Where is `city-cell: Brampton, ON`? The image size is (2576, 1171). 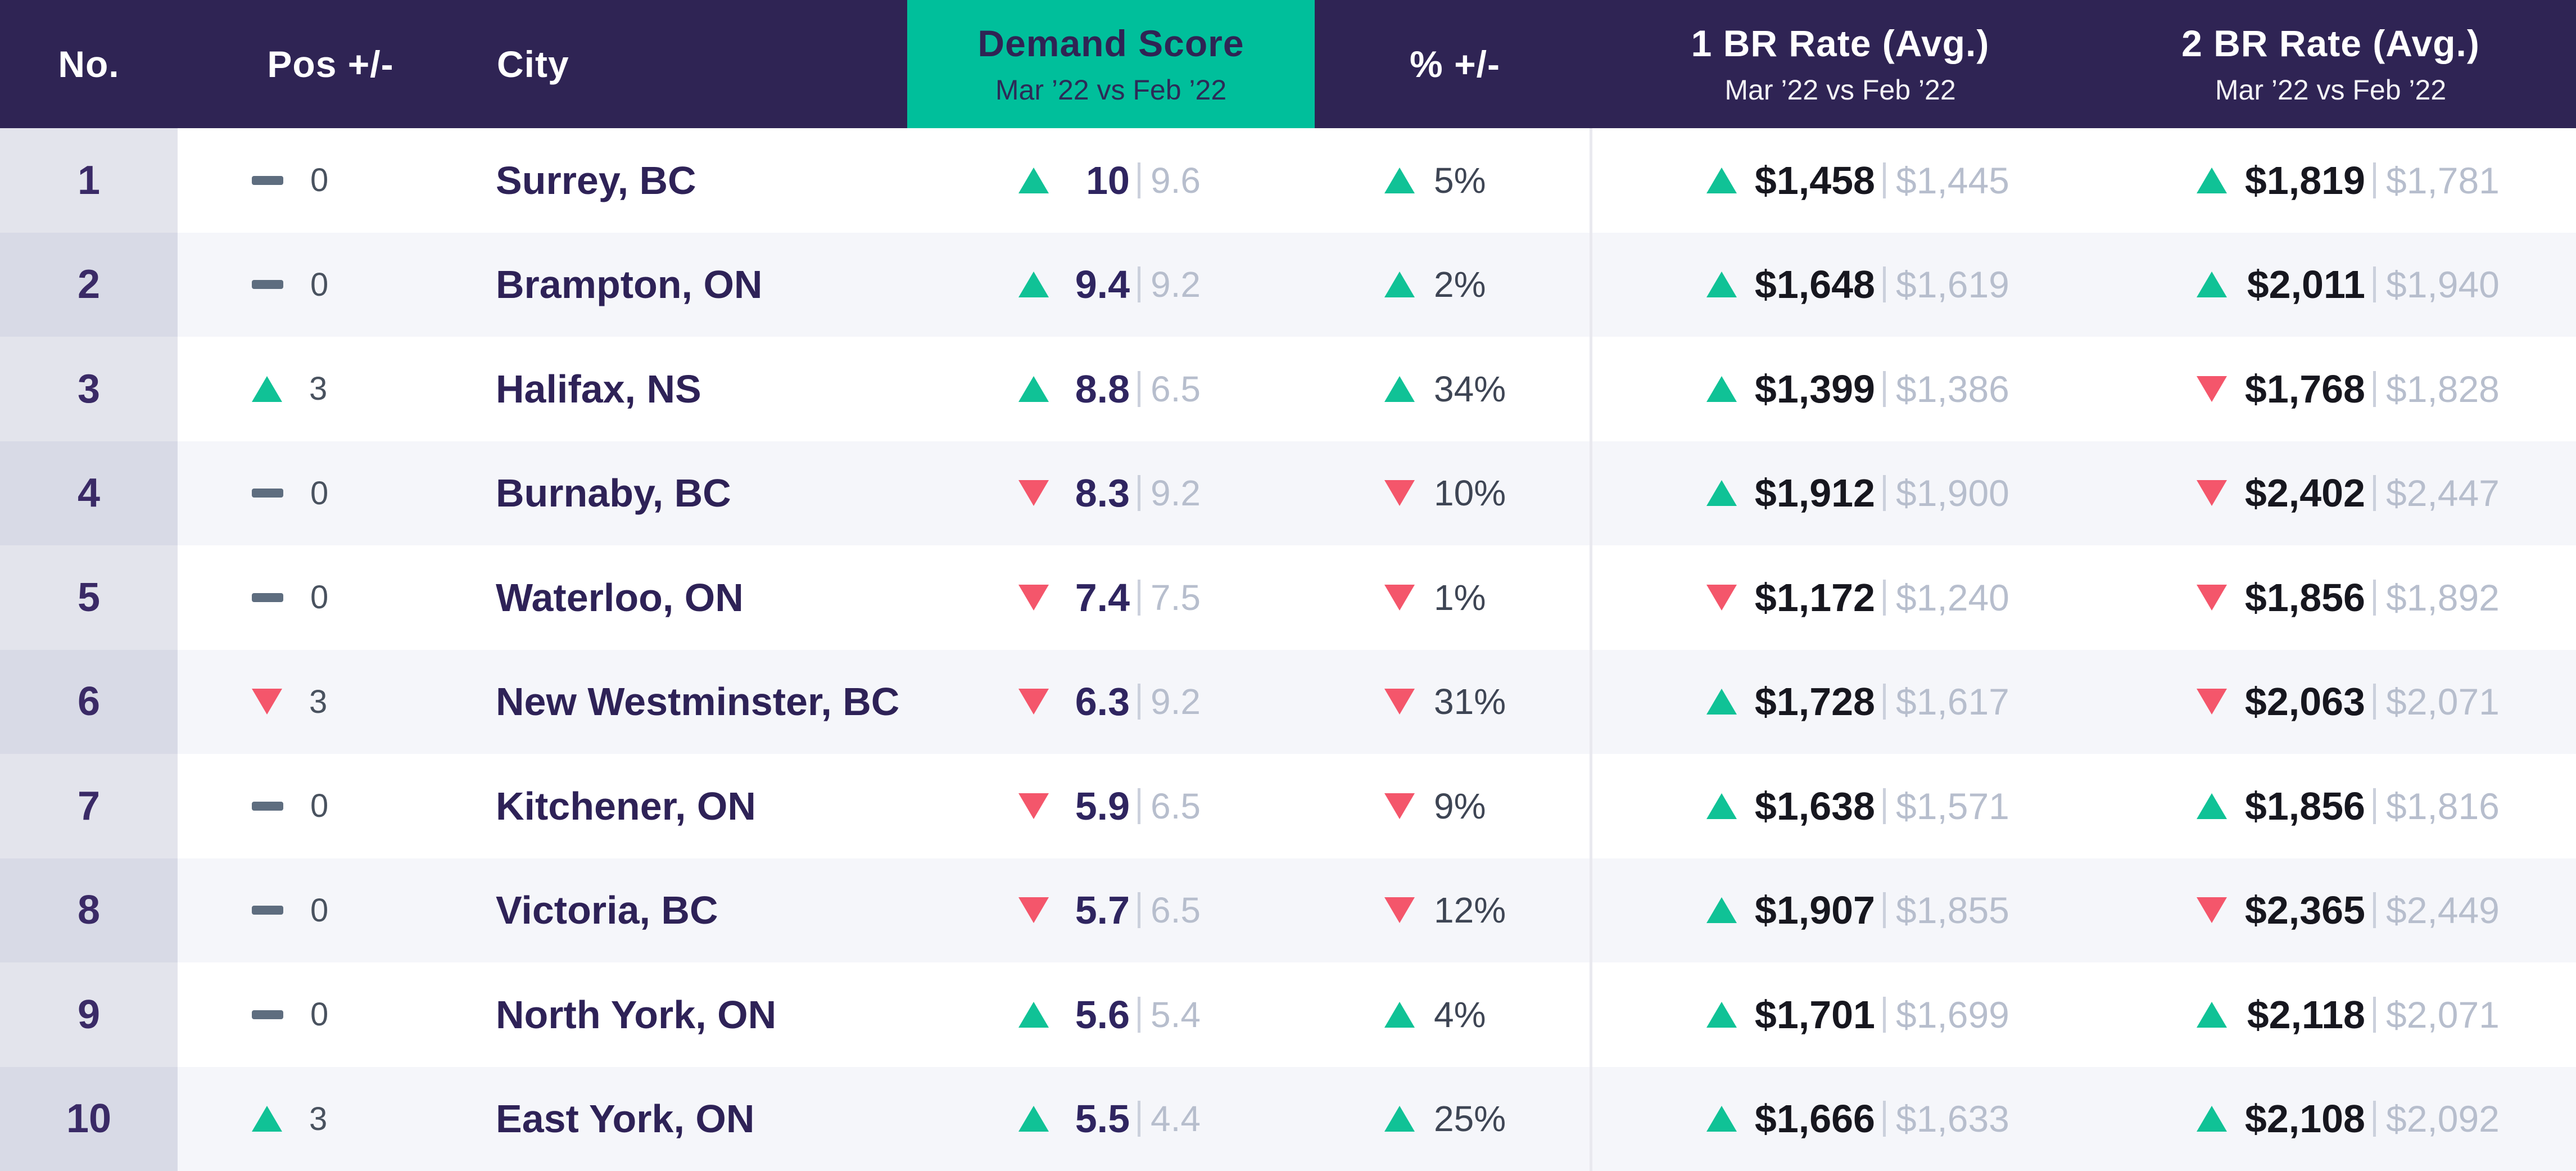
city-cell: Brampton, ON is located at coordinates (695, 285).